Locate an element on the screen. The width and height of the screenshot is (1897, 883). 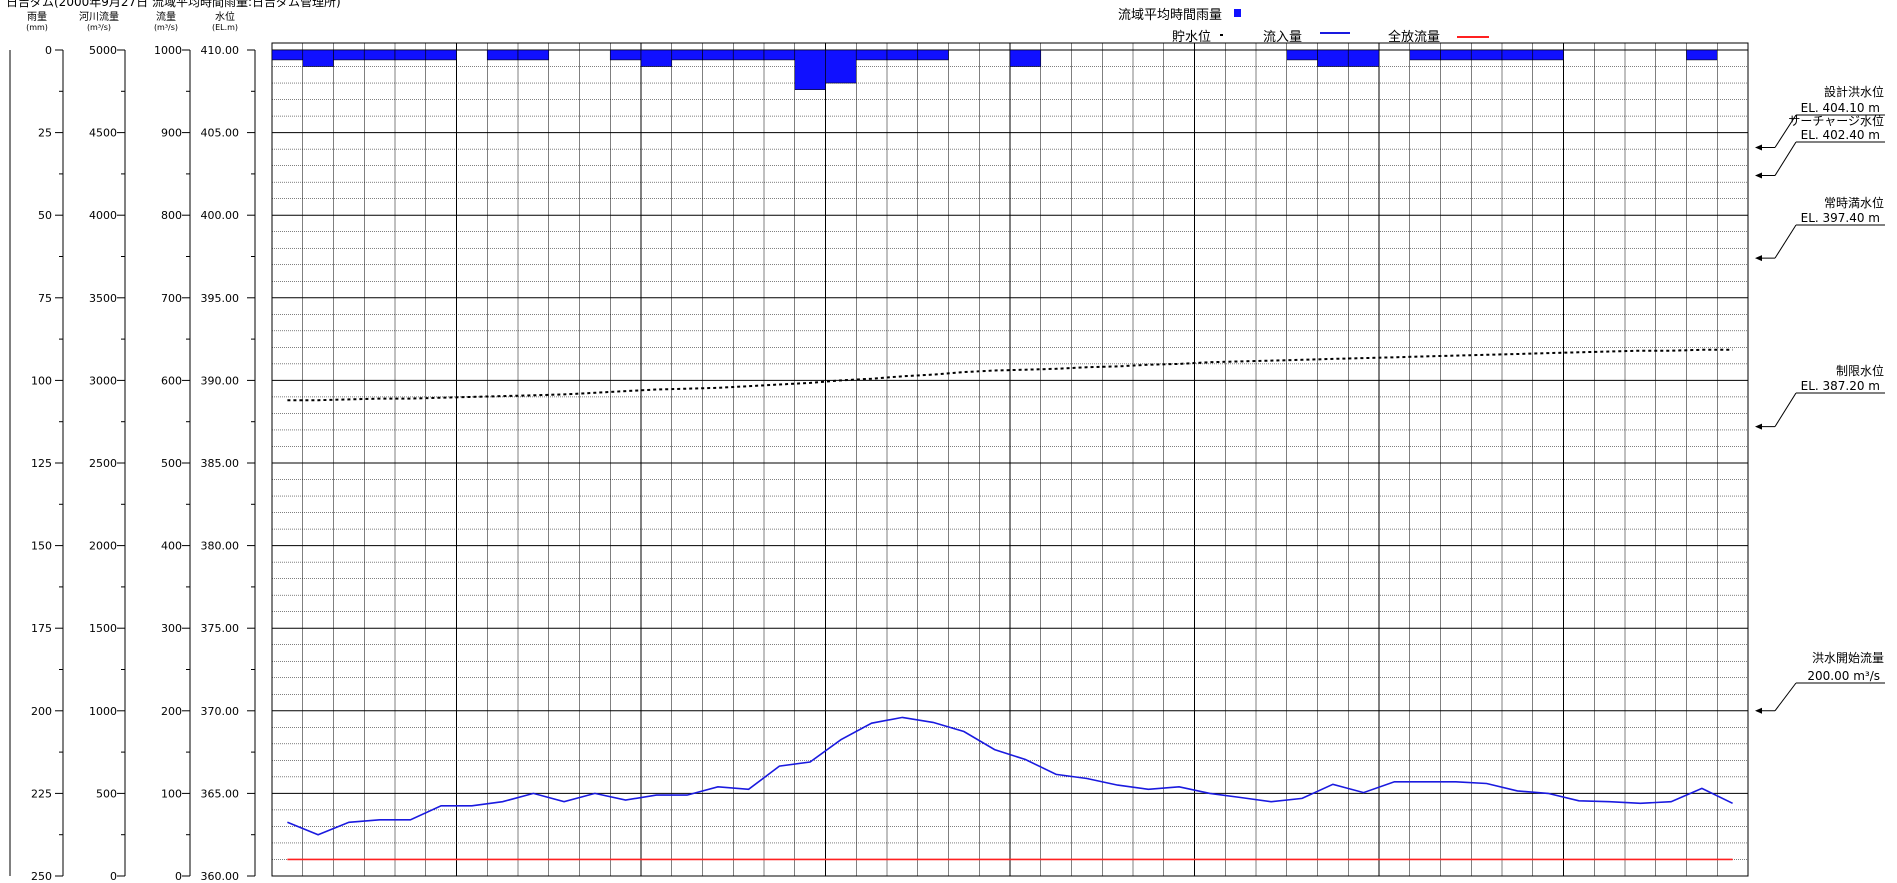
axis-river-tick-label: 0 is located at coordinates (113, 876).